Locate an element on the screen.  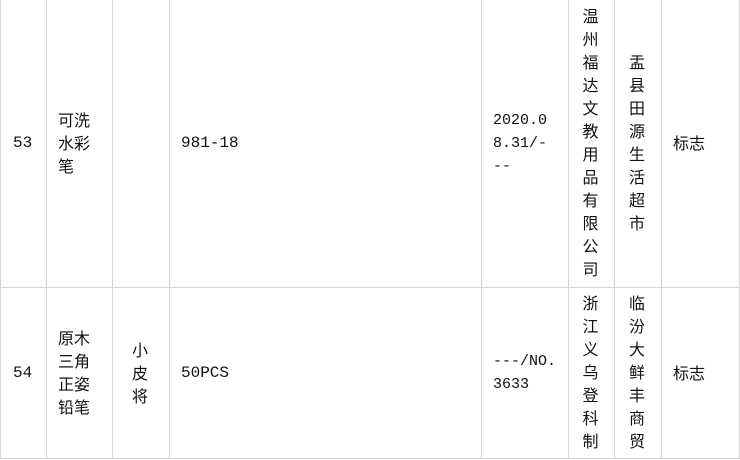
cell-text: 54 is located at coordinates (23, 372).